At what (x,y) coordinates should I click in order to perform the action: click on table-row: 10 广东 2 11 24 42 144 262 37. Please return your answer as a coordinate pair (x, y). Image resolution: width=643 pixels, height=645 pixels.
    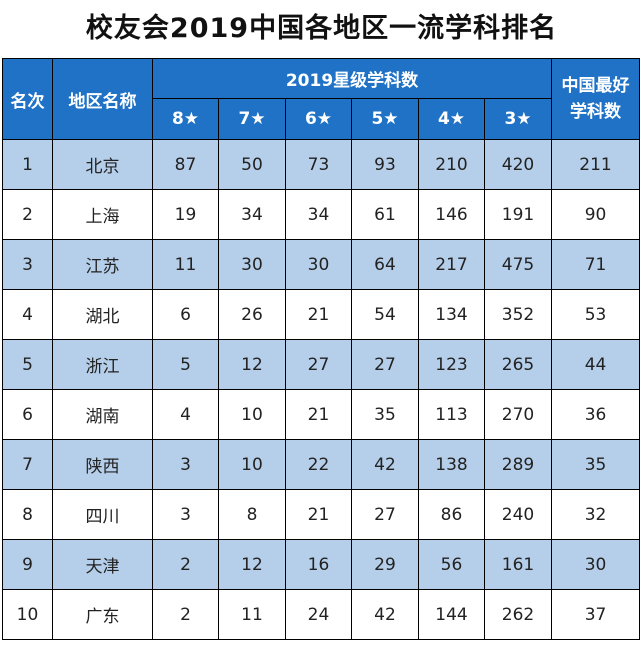
    Looking at the image, I should click on (321, 614).